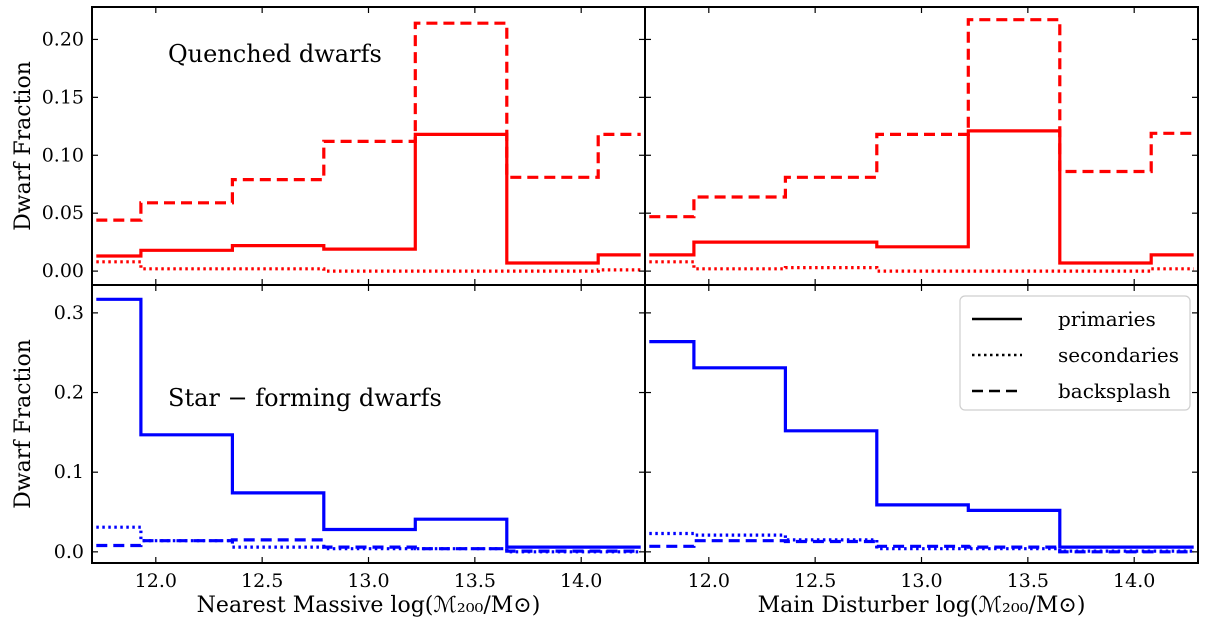 This screenshot has height=621, width=1209. What do you see at coordinates (63, 213) in the screenshot?
I see `y-tick-label: 0.05` at bounding box center [63, 213].